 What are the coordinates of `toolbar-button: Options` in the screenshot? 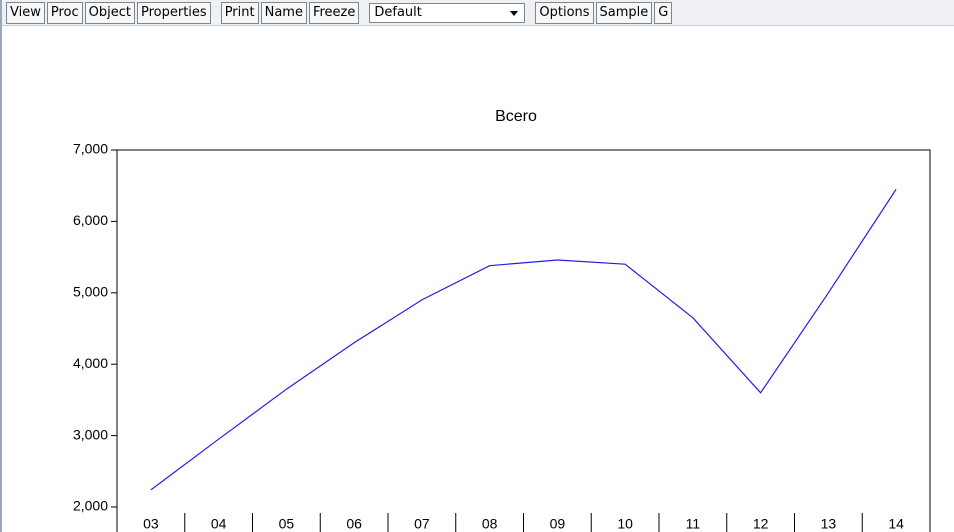 It's located at (564, 12).